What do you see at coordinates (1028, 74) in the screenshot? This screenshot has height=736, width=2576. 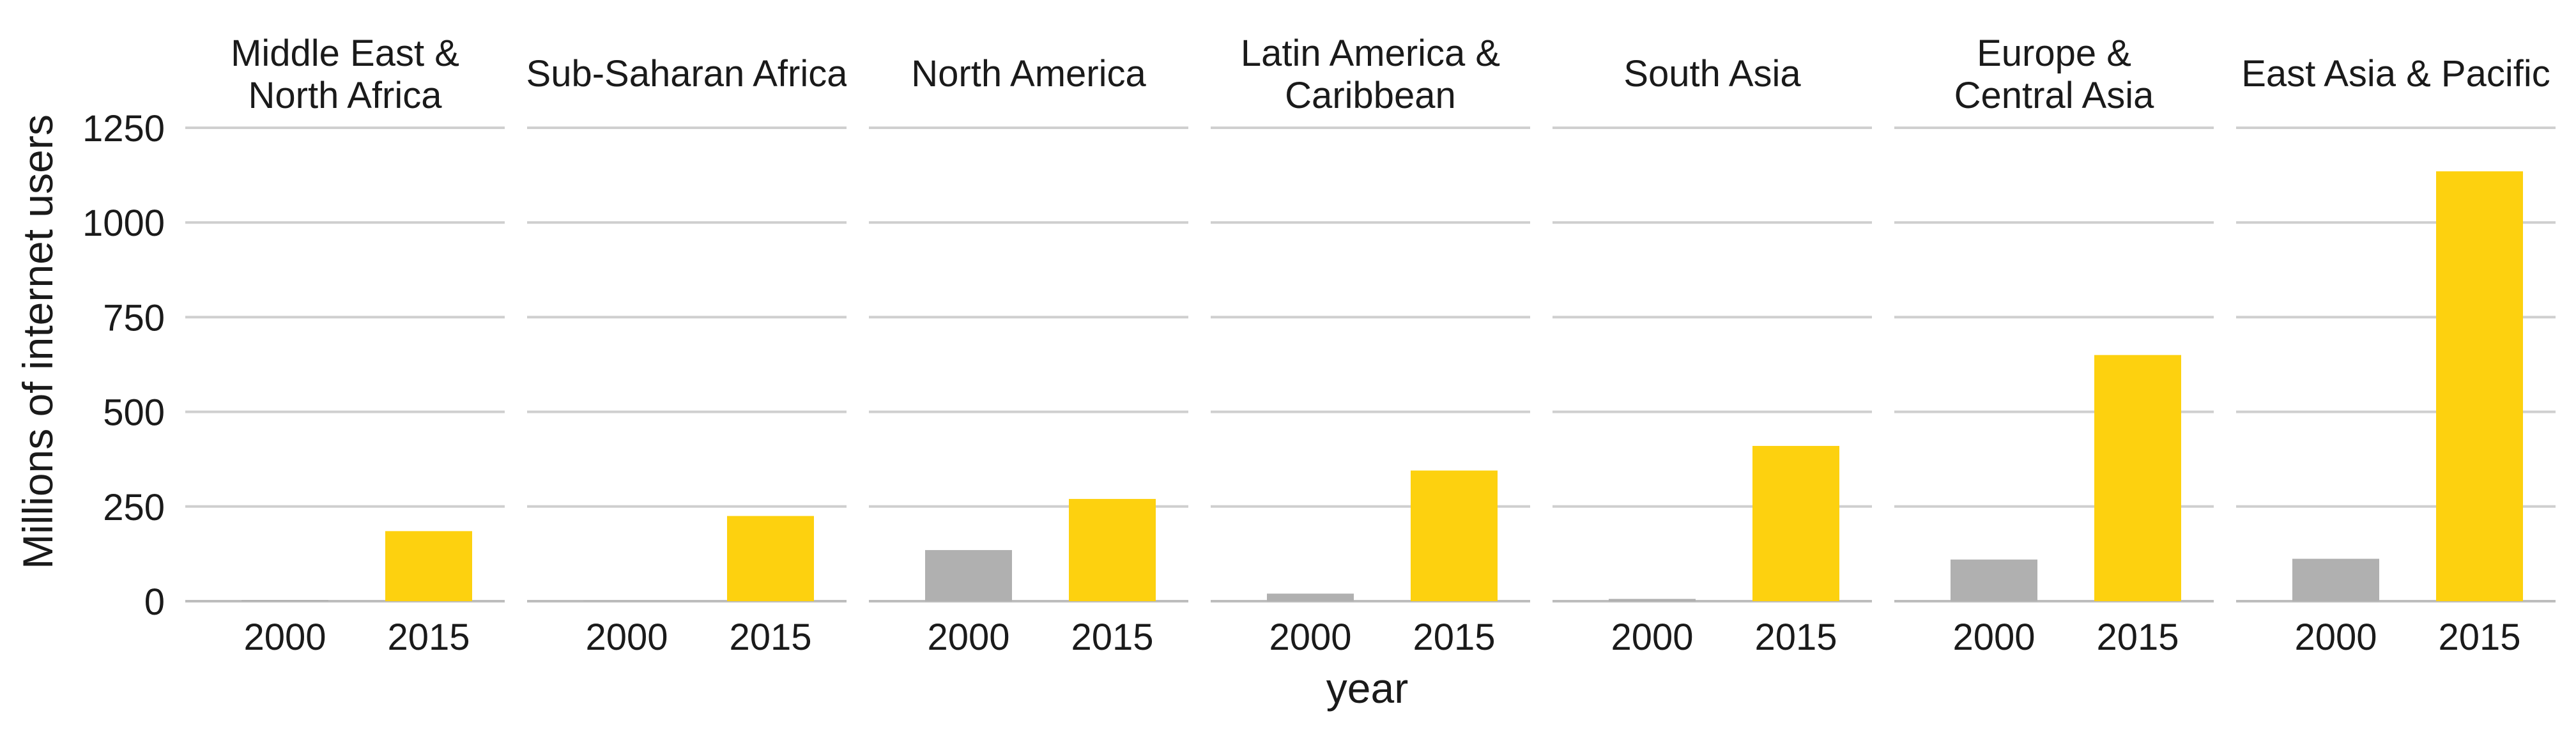 I see `facet-title: North America` at bounding box center [1028, 74].